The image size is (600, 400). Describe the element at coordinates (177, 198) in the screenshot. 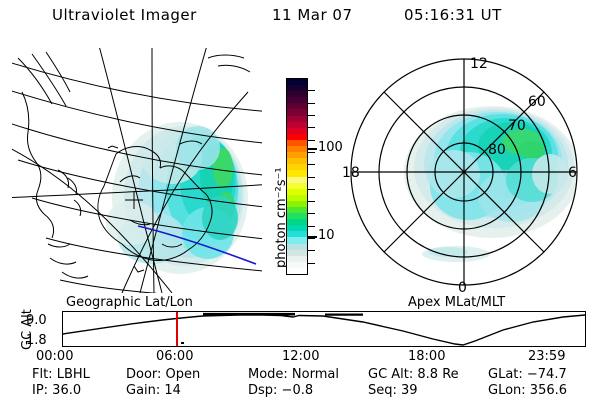

I see `aurora-emission-geographic` at that location.